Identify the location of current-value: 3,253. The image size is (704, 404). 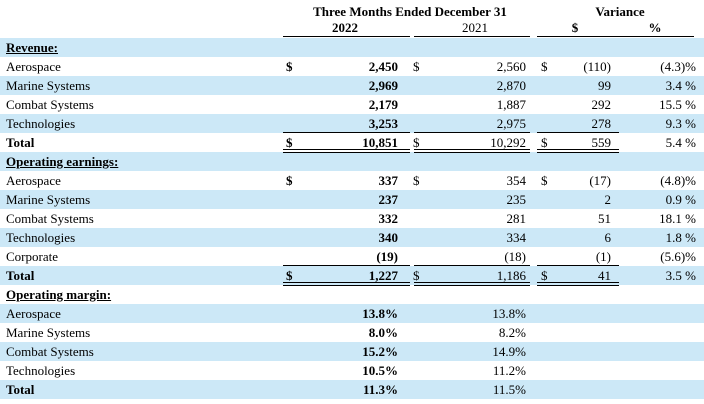
(383, 123).